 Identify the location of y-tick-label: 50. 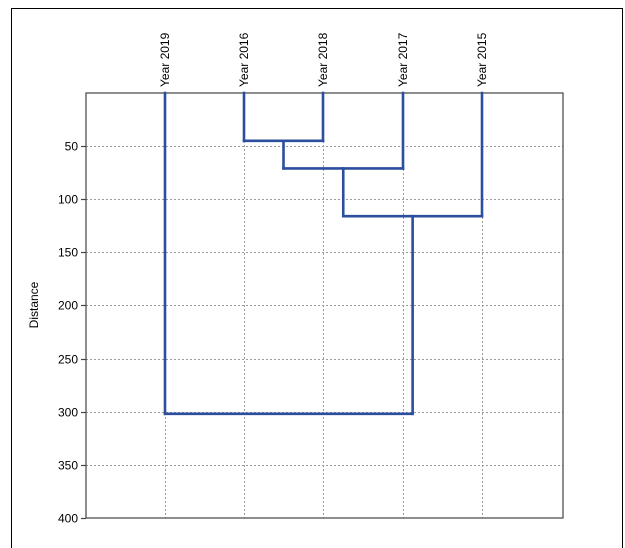
(72, 147).